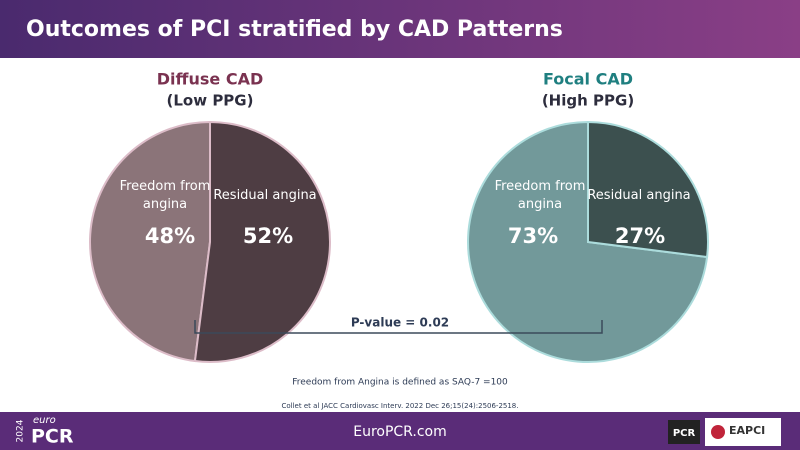  I want to click on pie-title: Diffuse CAD, so click(210, 79).